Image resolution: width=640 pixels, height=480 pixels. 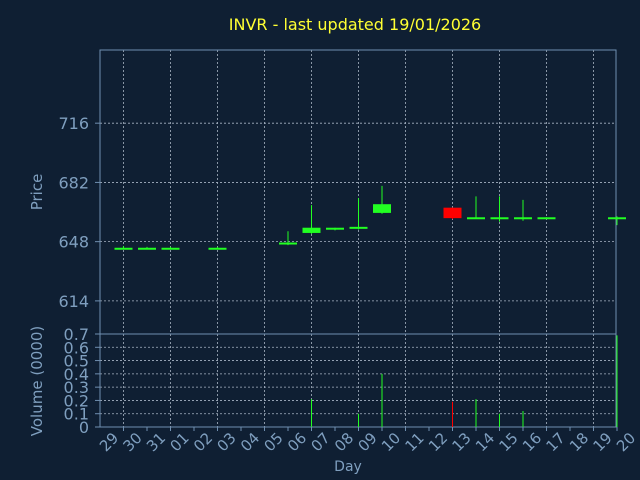 What do you see at coordinates (274, 442) in the screenshot?
I see `x-tick-label: 05` at bounding box center [274, 442].